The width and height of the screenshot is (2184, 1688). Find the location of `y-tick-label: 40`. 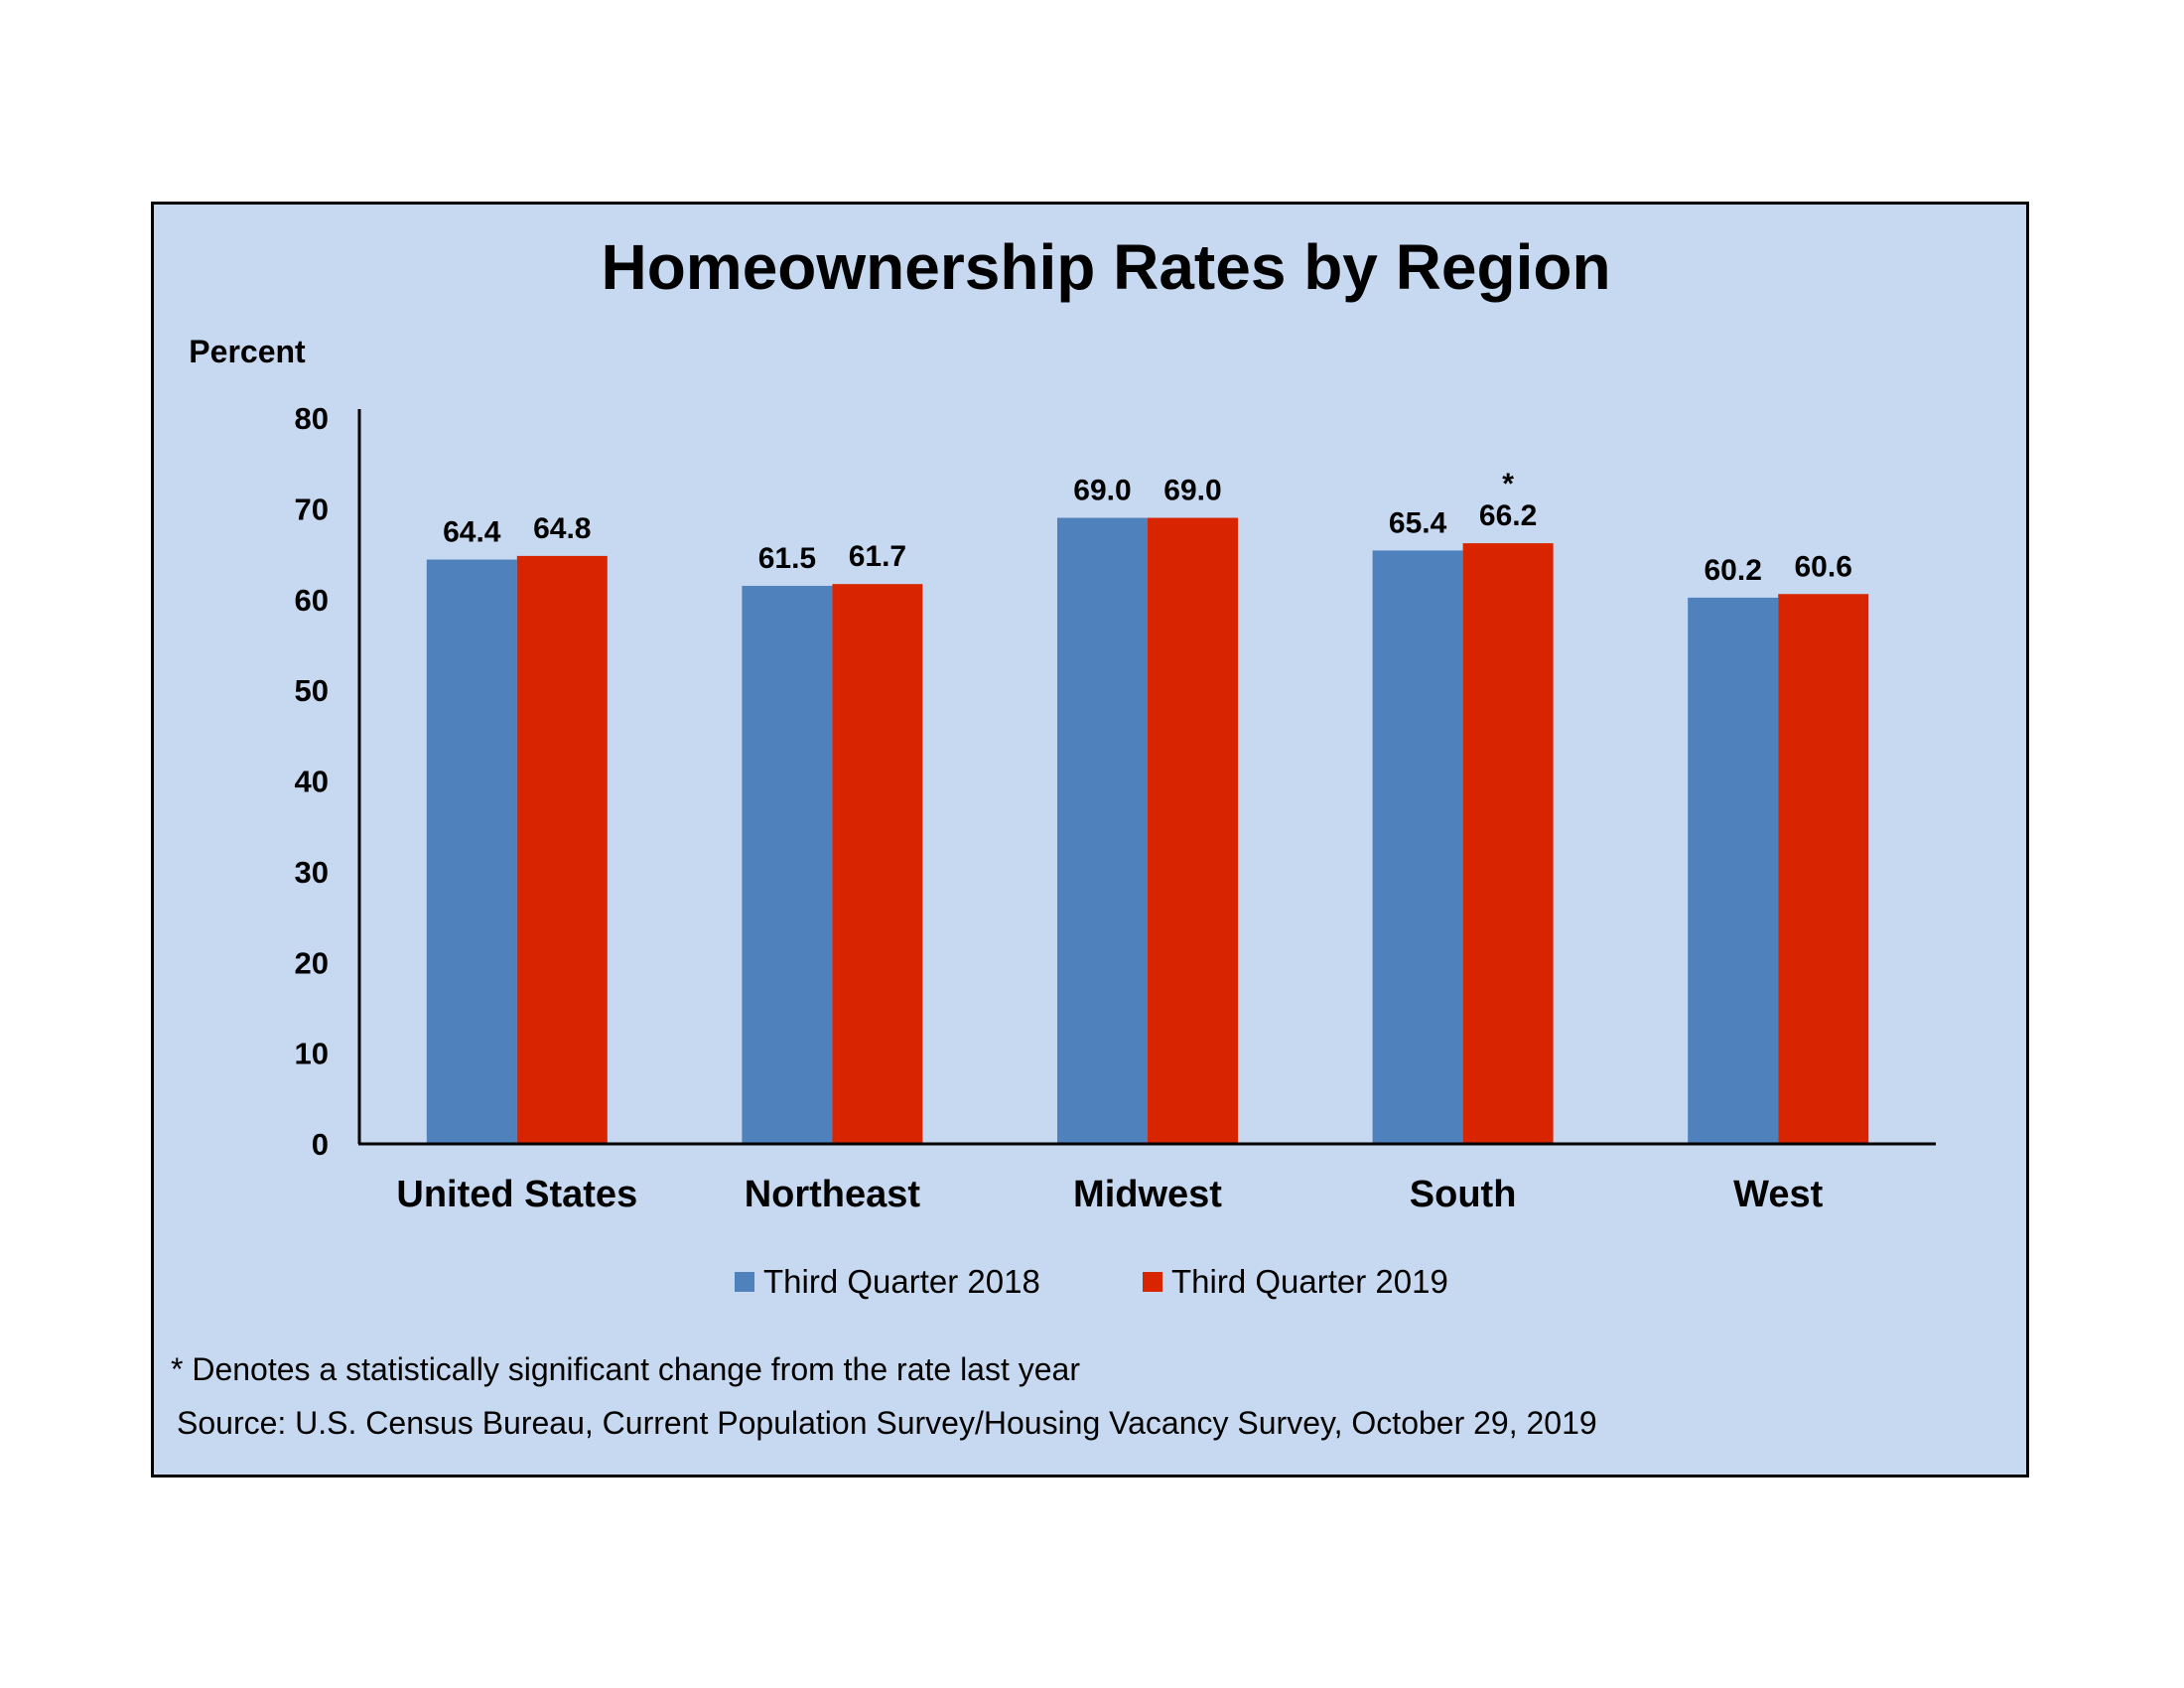

y-tick-label: 40 is located at coordinates (312, 782).